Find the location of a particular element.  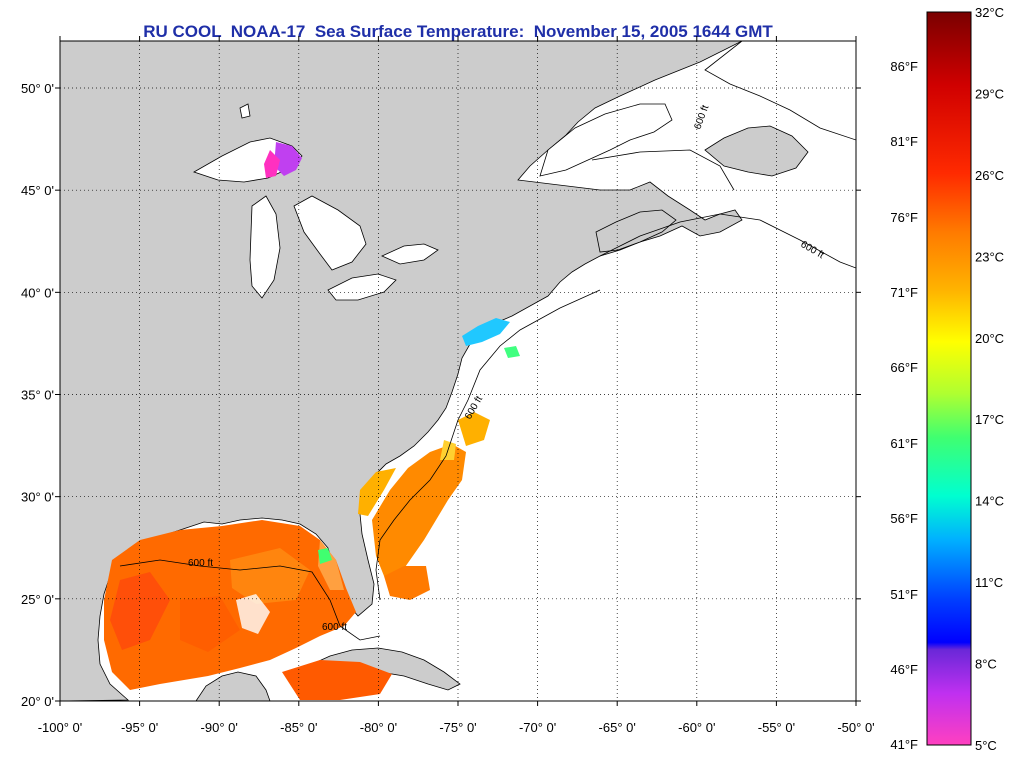

lat-tick-label: 50° 0' is located at coordinates (37, 88).